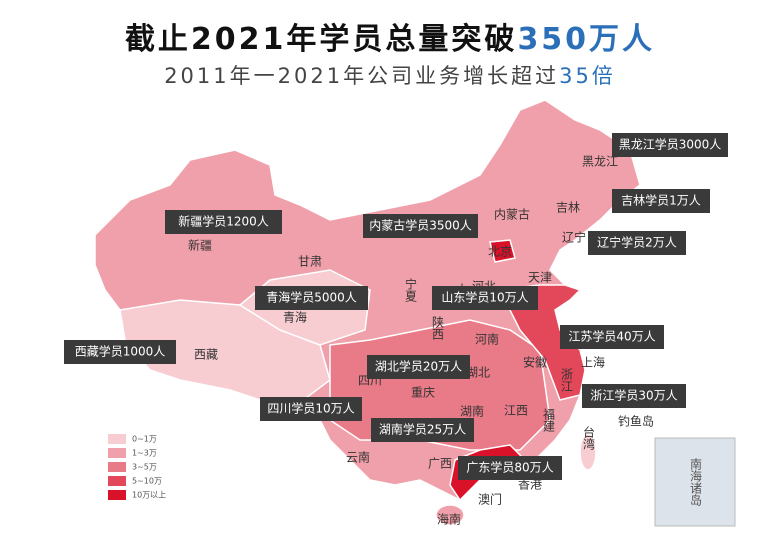  What do you see at coordinates (149, 495) in the screenshot?
I see `legend-label: 10万以上` at bounding box center [149, 495].